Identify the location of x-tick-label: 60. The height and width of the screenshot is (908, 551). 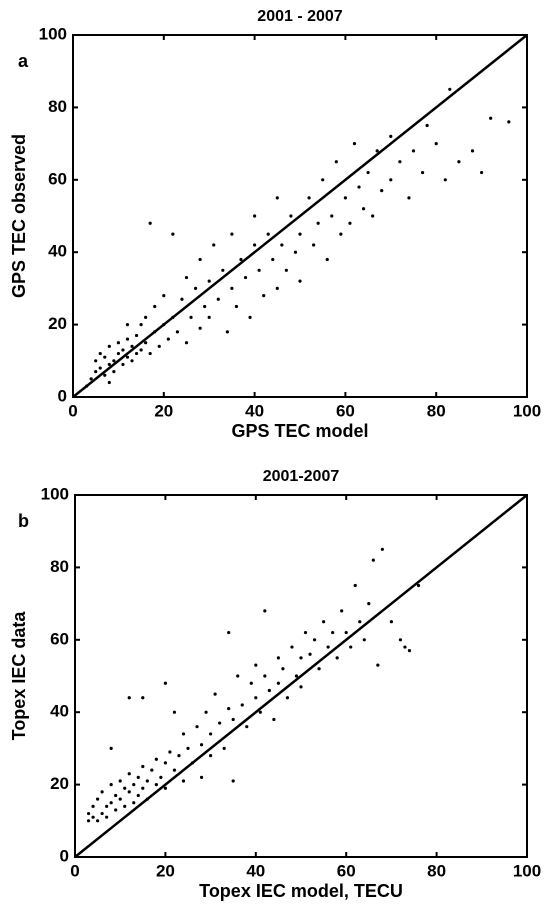
(345, 410).